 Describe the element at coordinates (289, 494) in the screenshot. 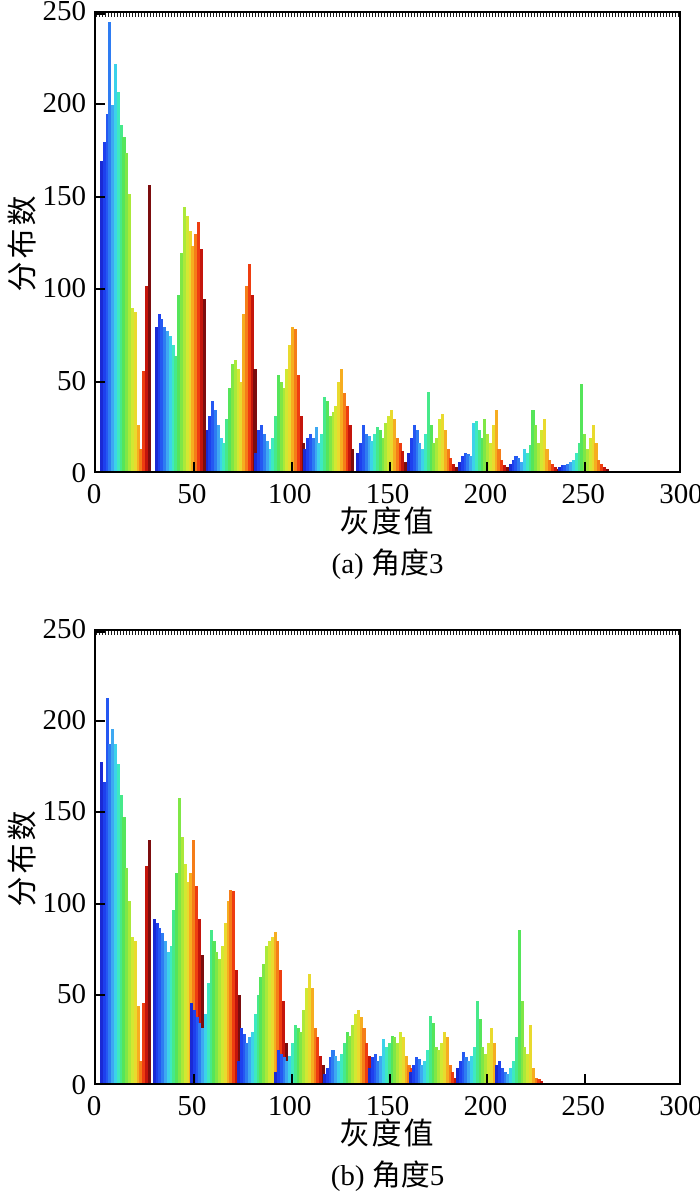

I see `x-tick-label: 100` at that location.